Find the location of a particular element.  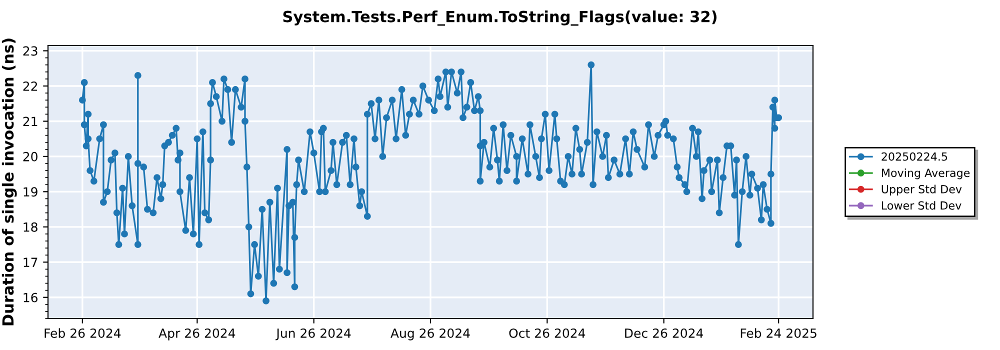

legend-label: Upper Std Dev is located at coordinates (922, 190).